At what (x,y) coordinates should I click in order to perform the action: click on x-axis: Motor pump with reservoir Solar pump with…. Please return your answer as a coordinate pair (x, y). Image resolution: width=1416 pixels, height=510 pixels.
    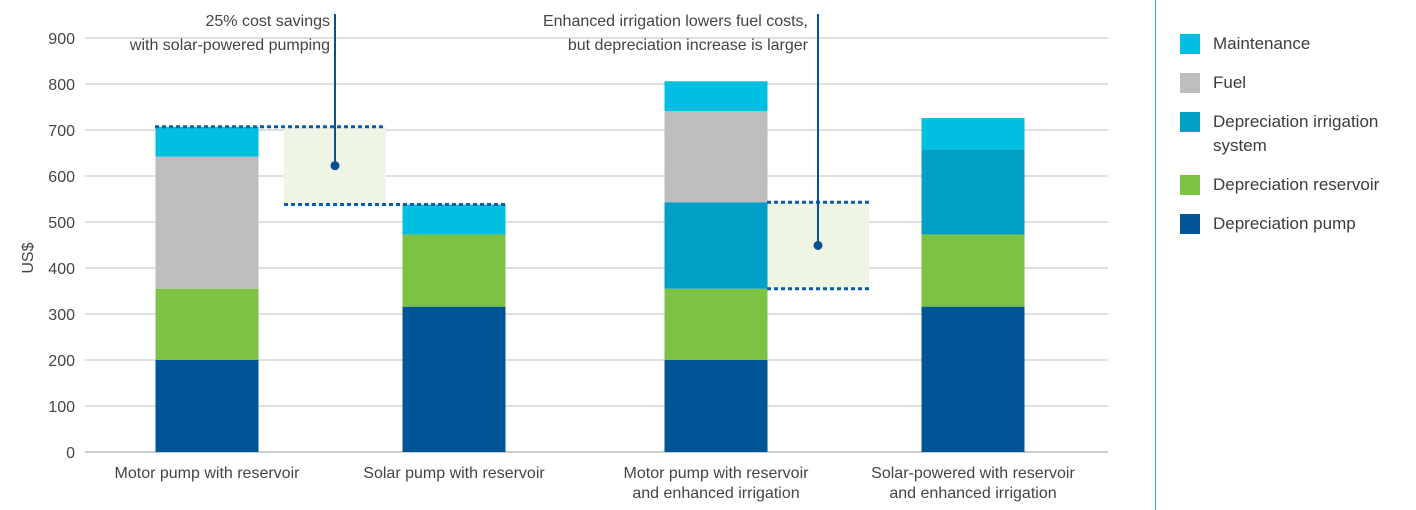
    Looking at the image, I should click on (595, 483).